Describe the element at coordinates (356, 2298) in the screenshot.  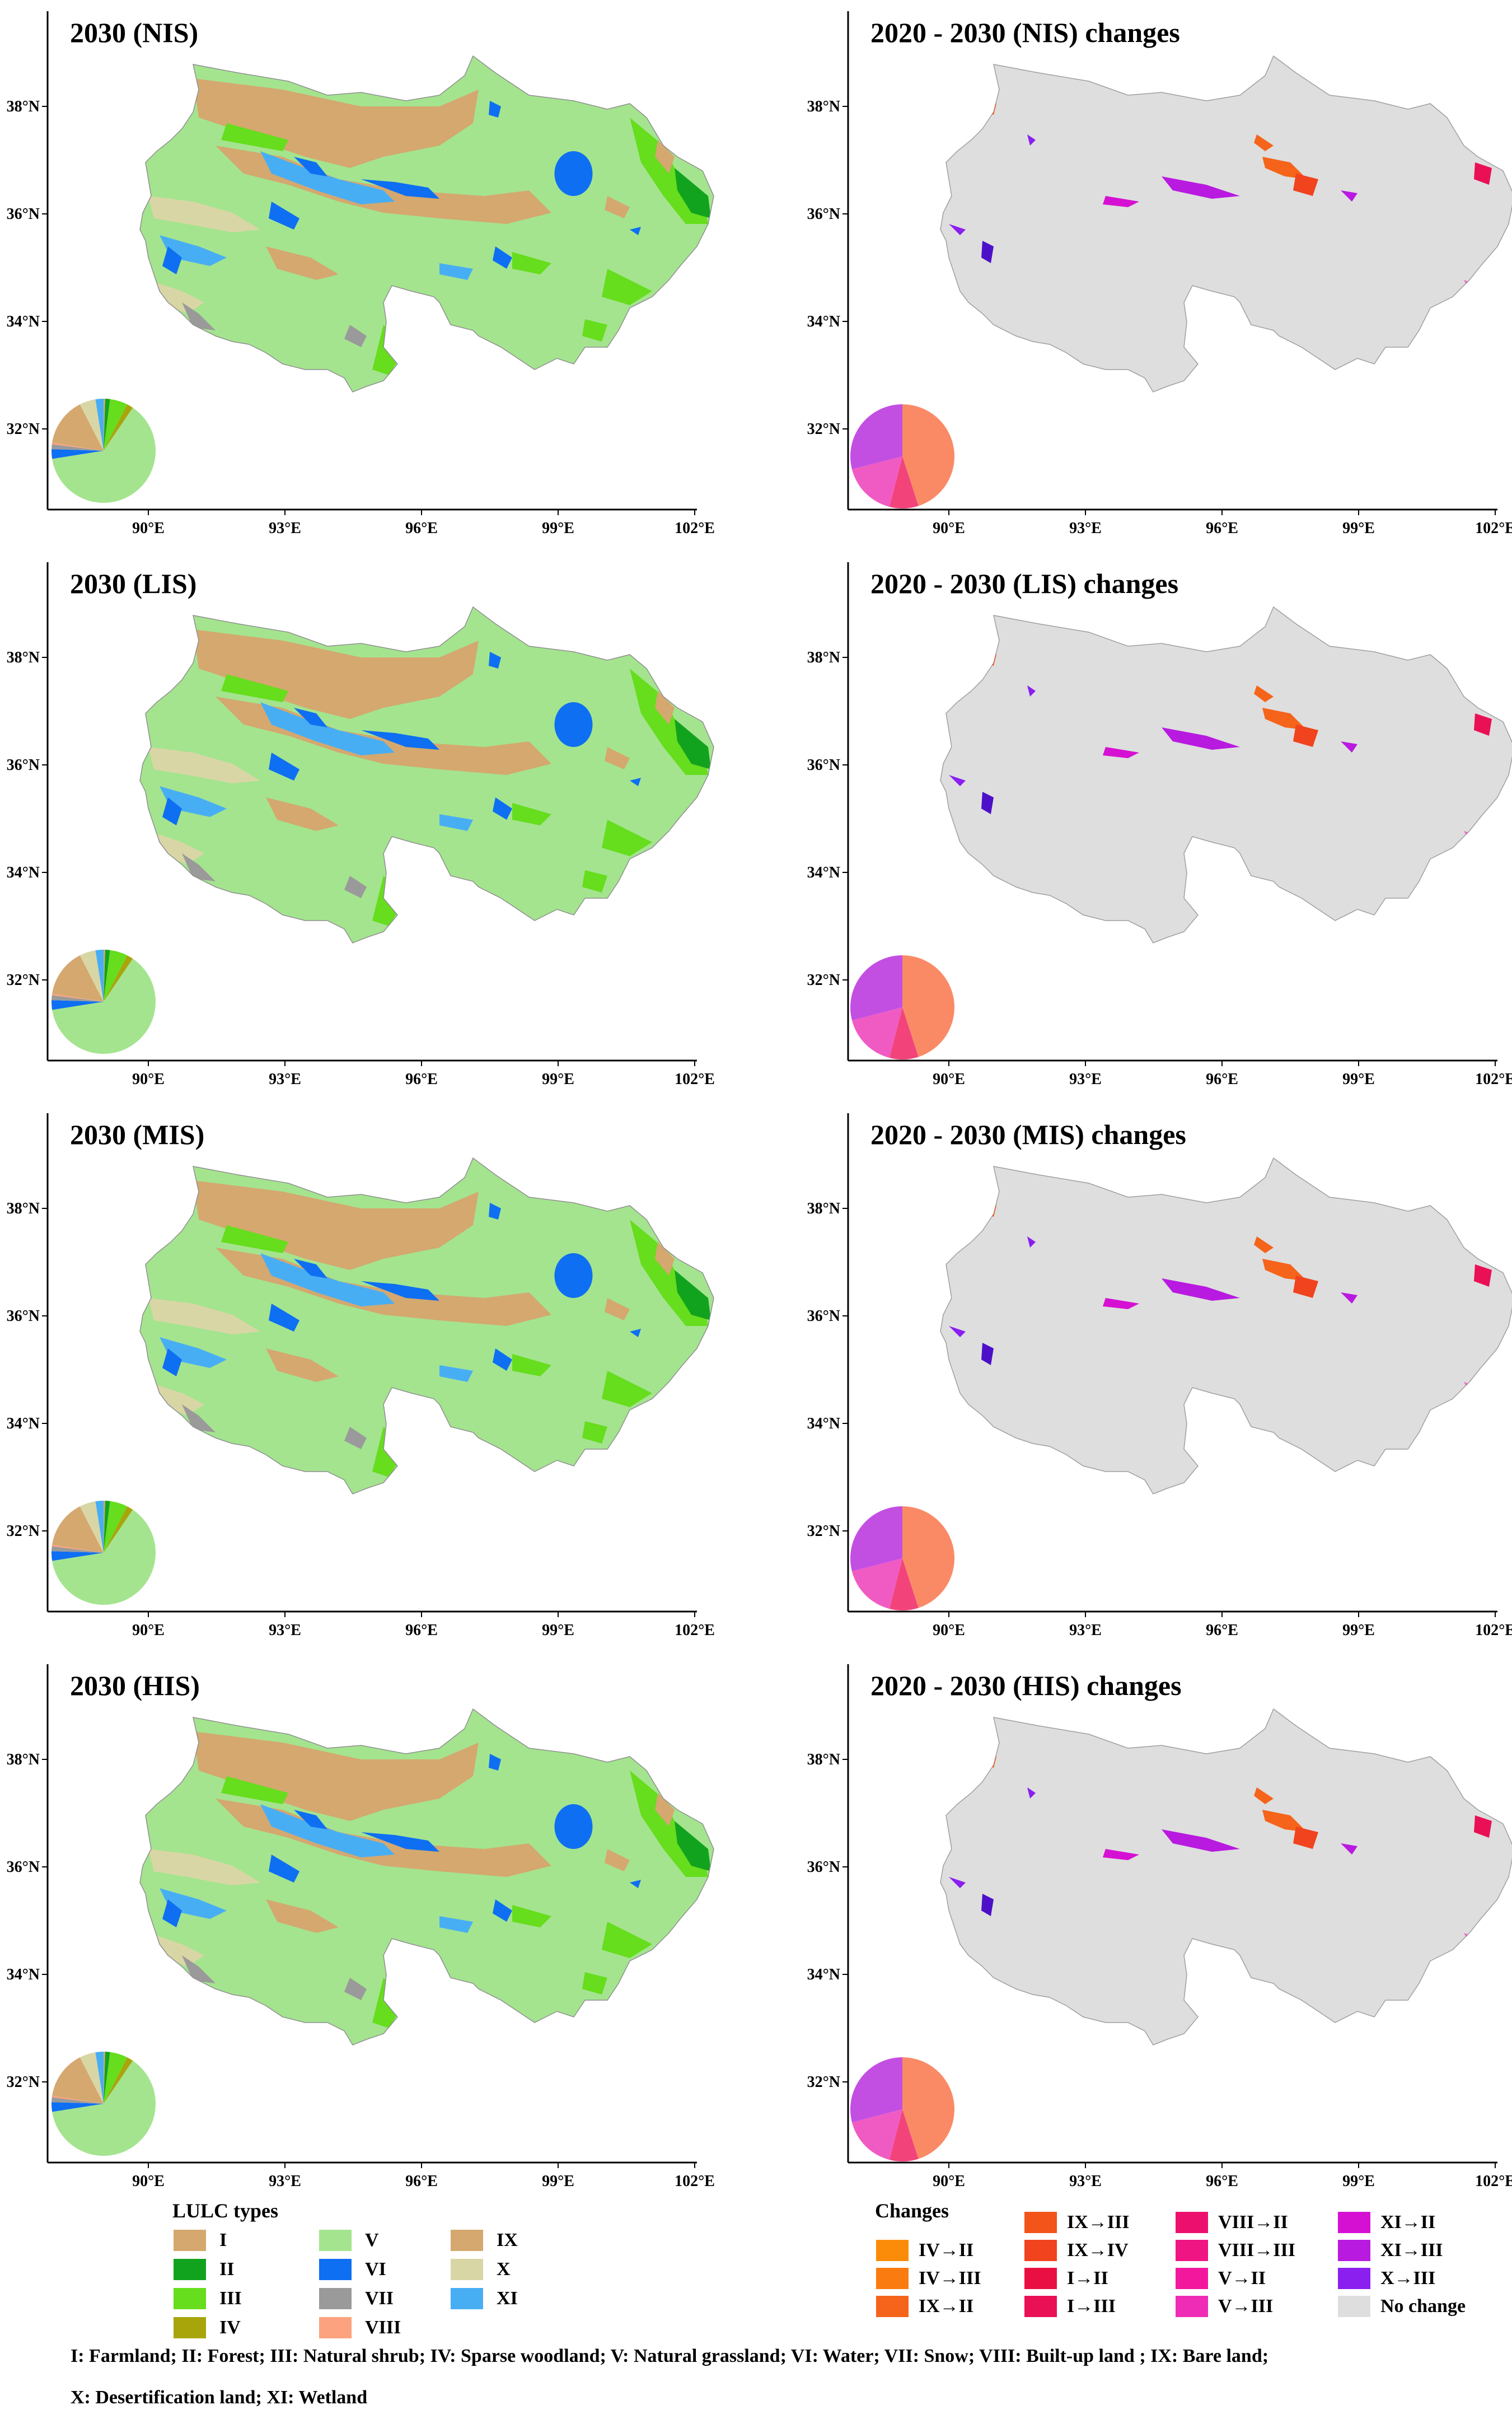
I see `lulc-legend-item: VII` at that location.